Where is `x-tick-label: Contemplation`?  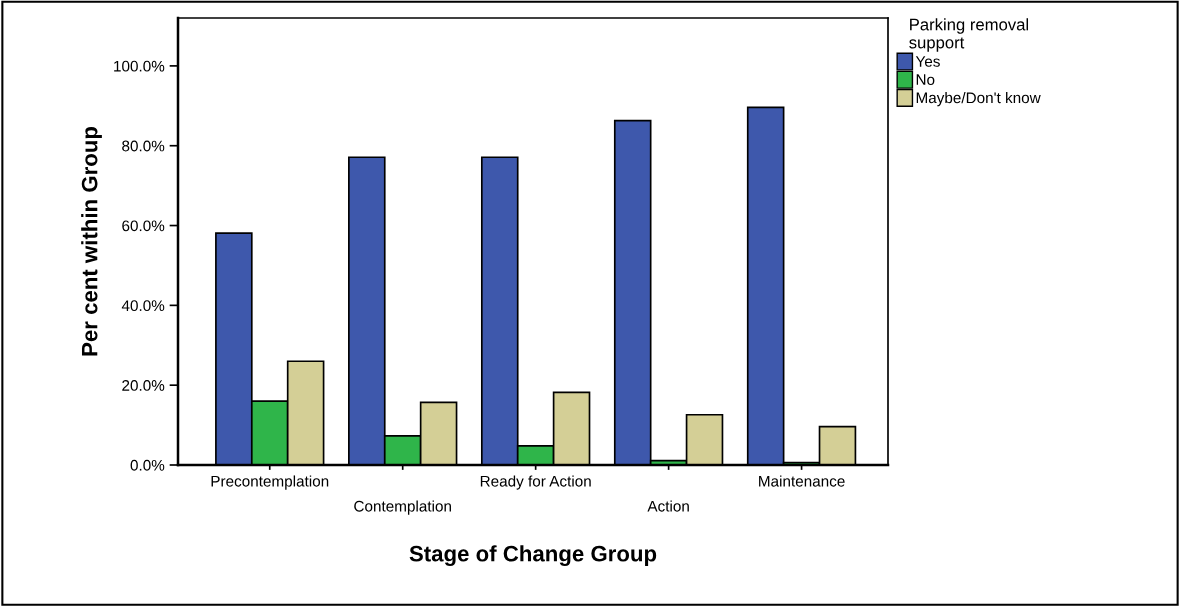
x-tick-label: Contemplation is located at coordinates (402, 507).